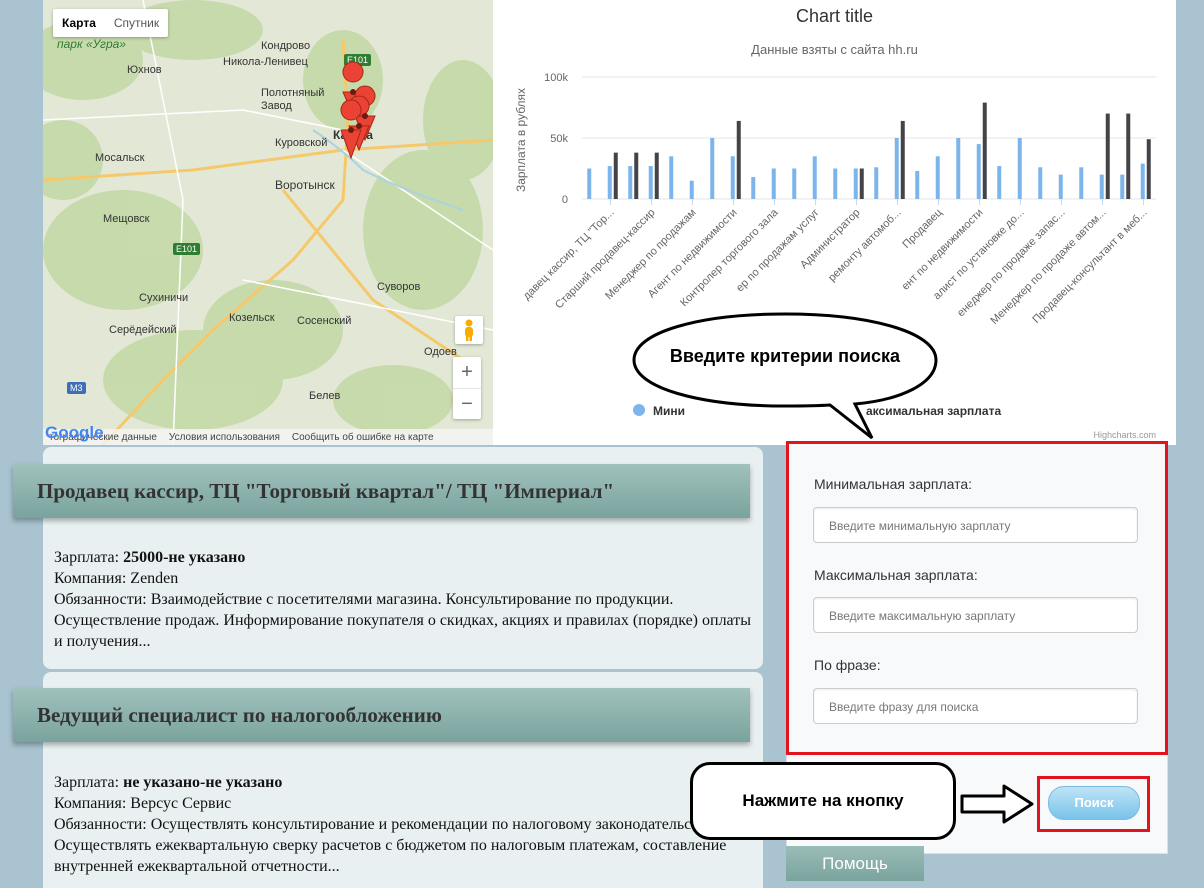 This screenshot has height=888, width=1204. What do you see at coordinates (834, 16) in the screenshot?
I see `chart-title: Chart title` at bounding box center [834, 16].